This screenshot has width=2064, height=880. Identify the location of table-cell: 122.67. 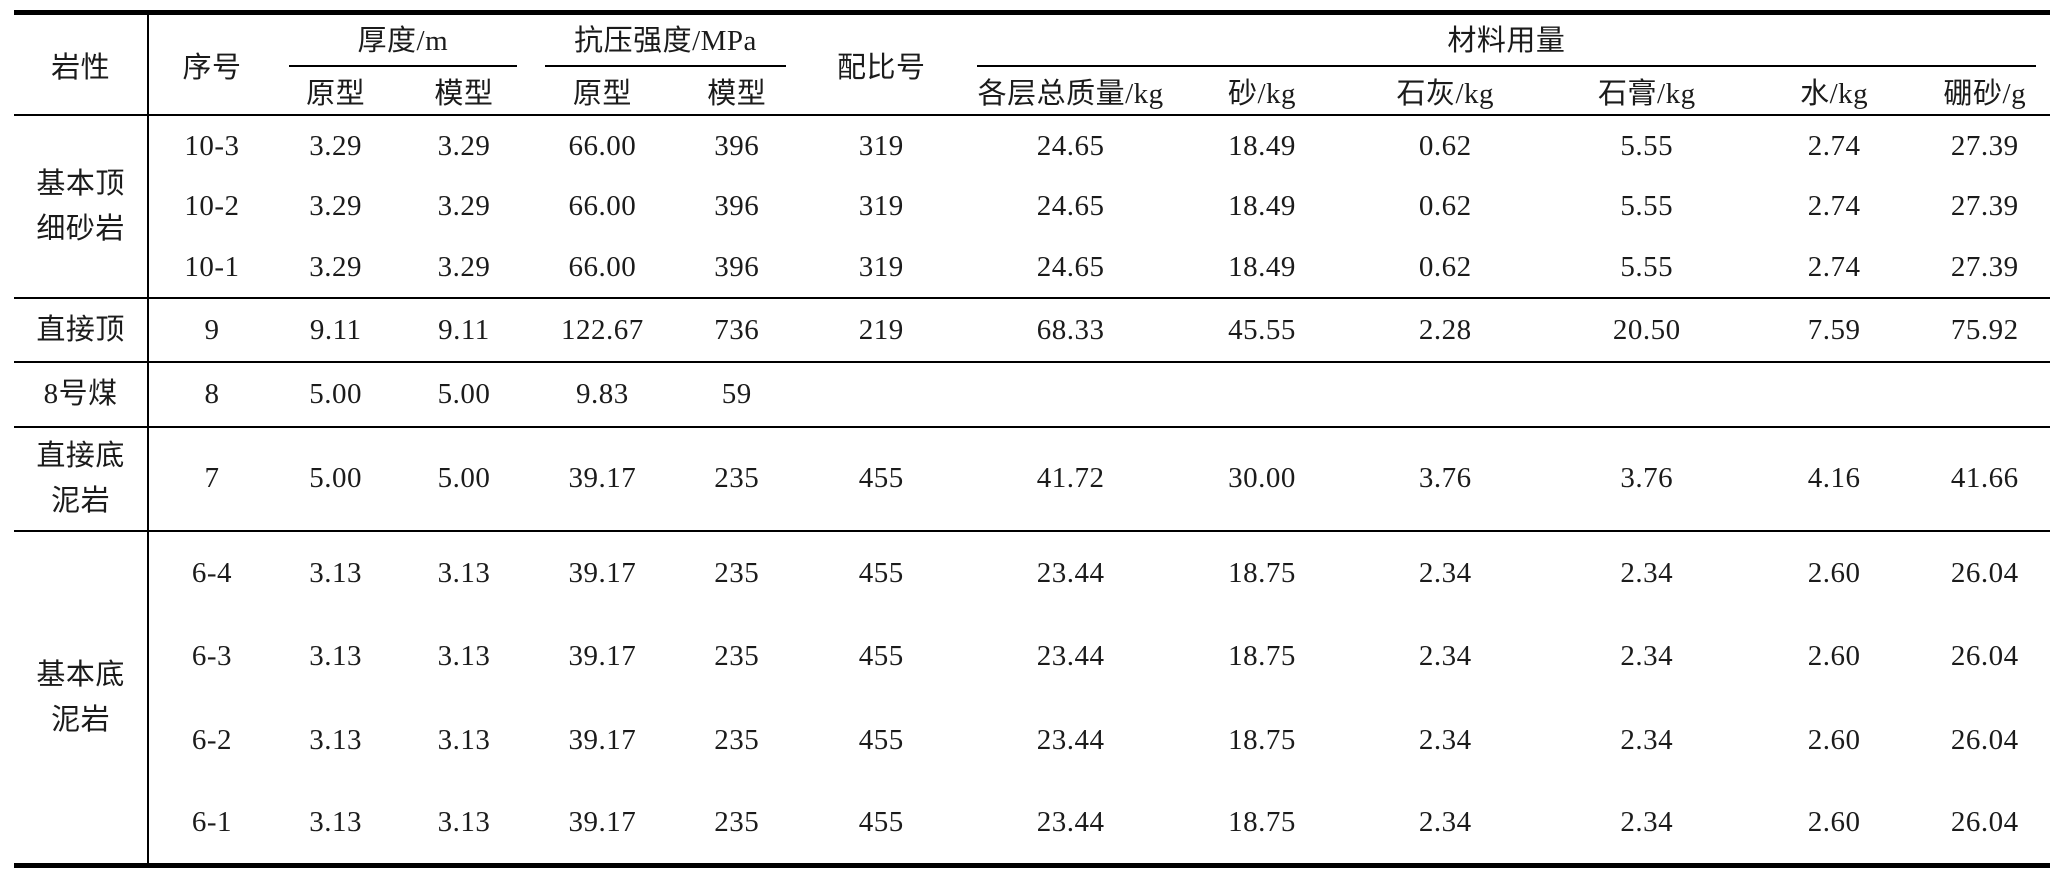
(602, 329).